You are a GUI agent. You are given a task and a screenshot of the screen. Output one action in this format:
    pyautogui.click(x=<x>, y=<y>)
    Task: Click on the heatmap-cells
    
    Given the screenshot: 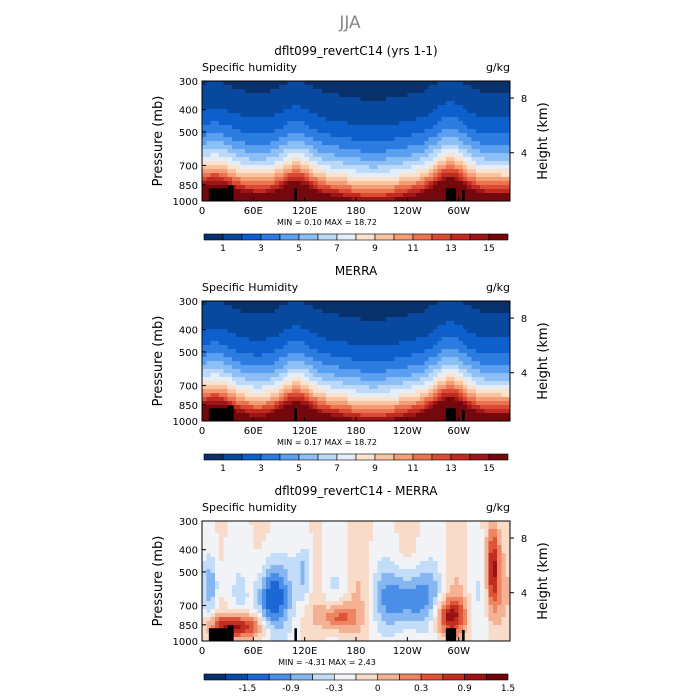 What is the action you would take?
    pyautogui.click(x=356, y=141)
    